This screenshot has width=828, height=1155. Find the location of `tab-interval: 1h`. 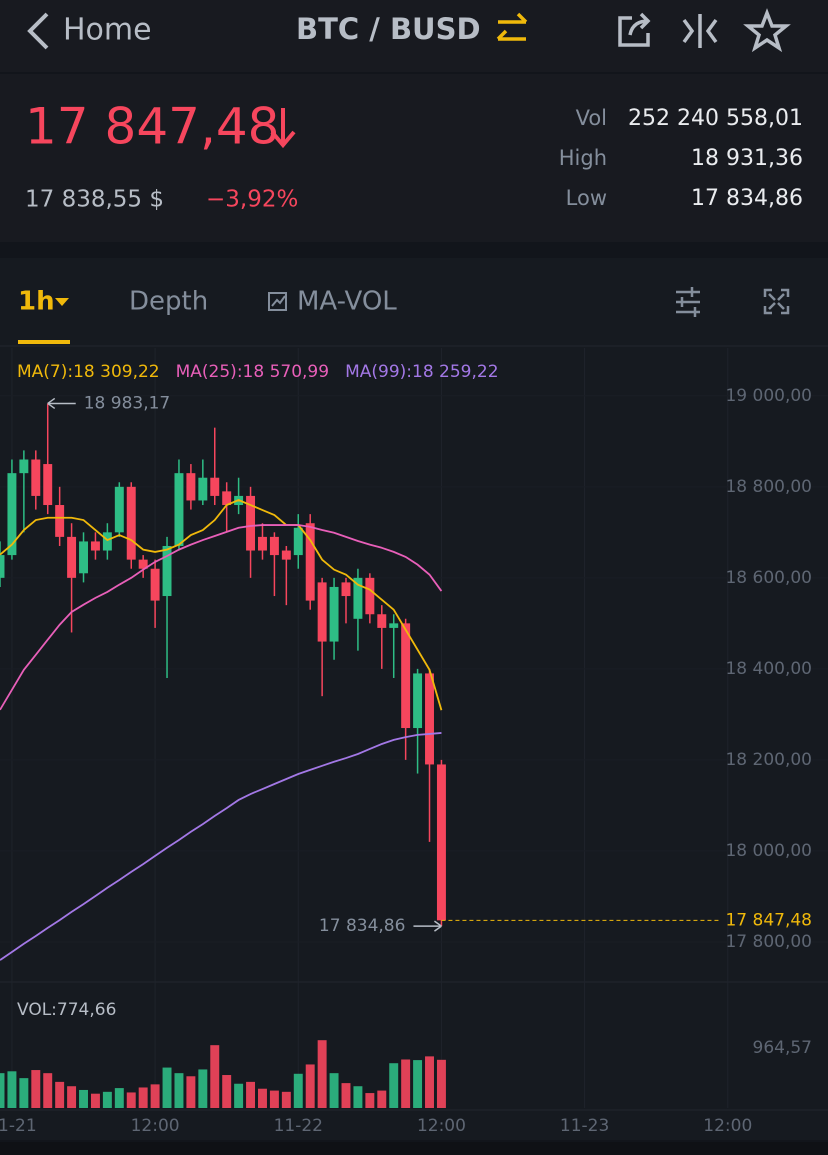

tab-interval: 1h is located at coordinates (36, 302).